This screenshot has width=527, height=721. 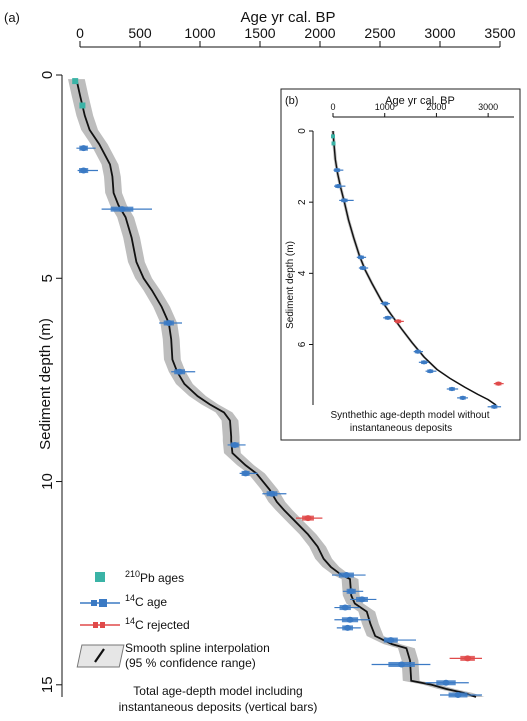 I want to click on y-axis: 0 5 10 15, so click(x=51, y=384).